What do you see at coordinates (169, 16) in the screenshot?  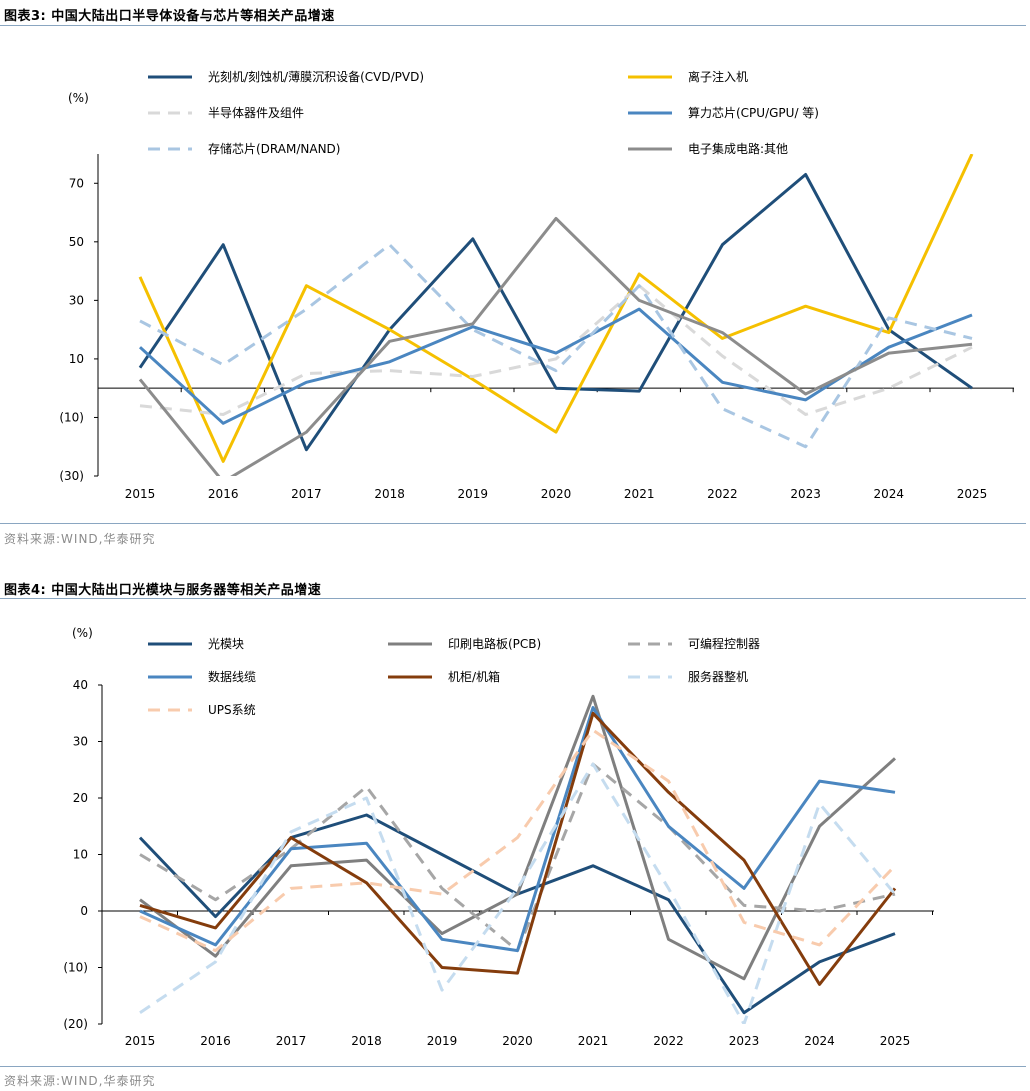 I see `figure1-title: 图表3: 中国大陆出口半导体设备与芯片等相关产品增速` at bounding box center [169, 16].